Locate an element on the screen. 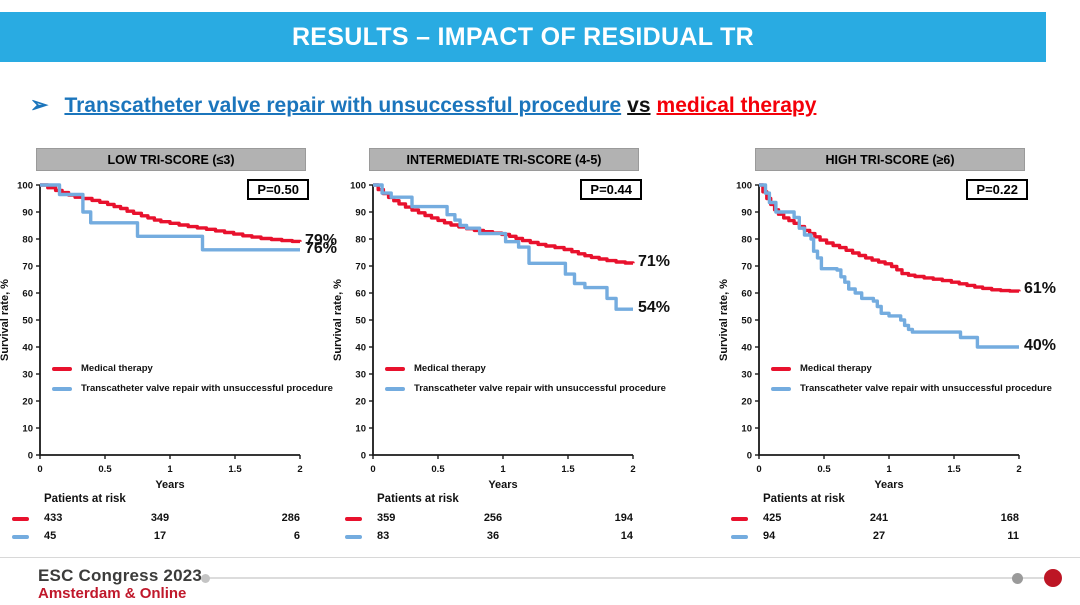 The width and height of the screenshot is (1080, 605). risk-row-medical: 433 349 286 is located at coordinates (172, 519).